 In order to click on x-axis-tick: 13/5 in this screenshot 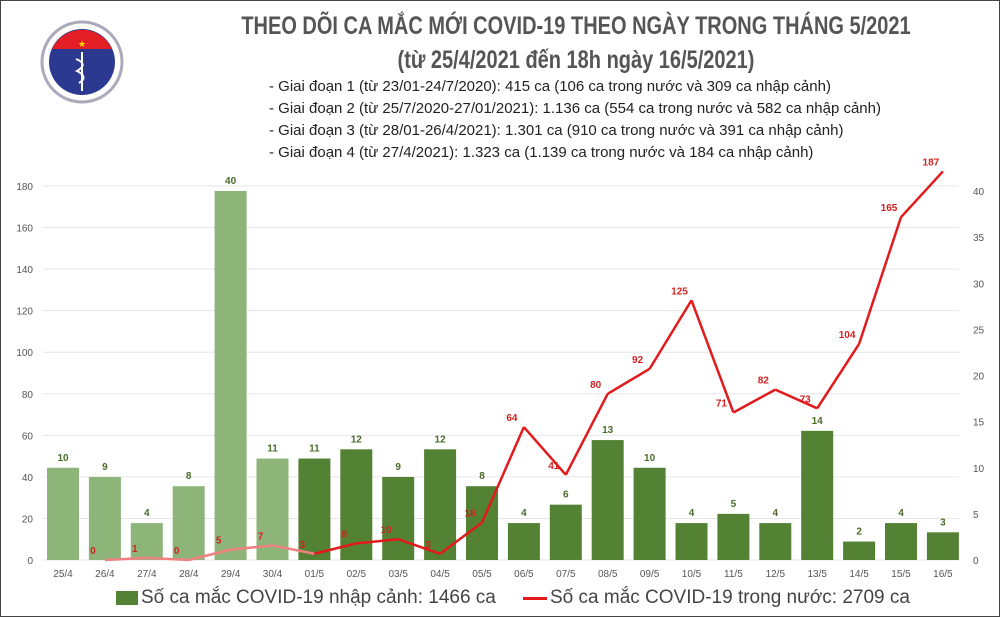, I will do `click(817, 574)`.